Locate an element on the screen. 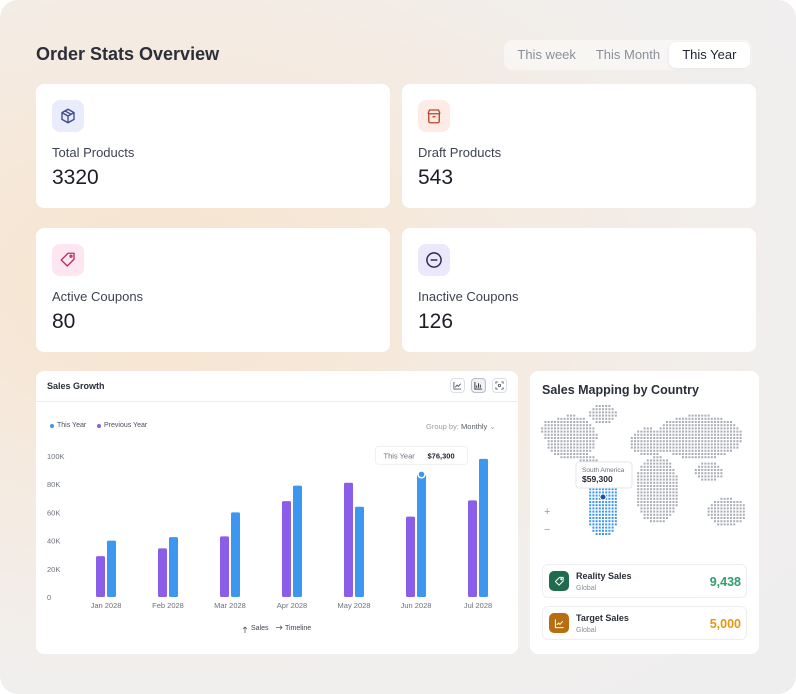 This screenshot has width=796, height=694. map-dots is located at coordinates (643, 470).